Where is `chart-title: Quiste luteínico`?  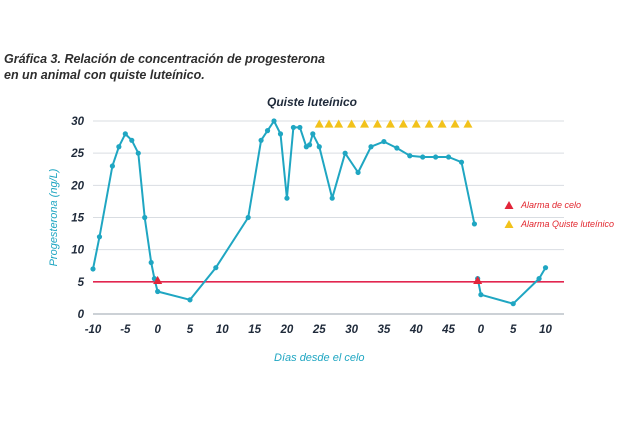
chart-title: Quiste luteínico is located at coordinates (312, 102).